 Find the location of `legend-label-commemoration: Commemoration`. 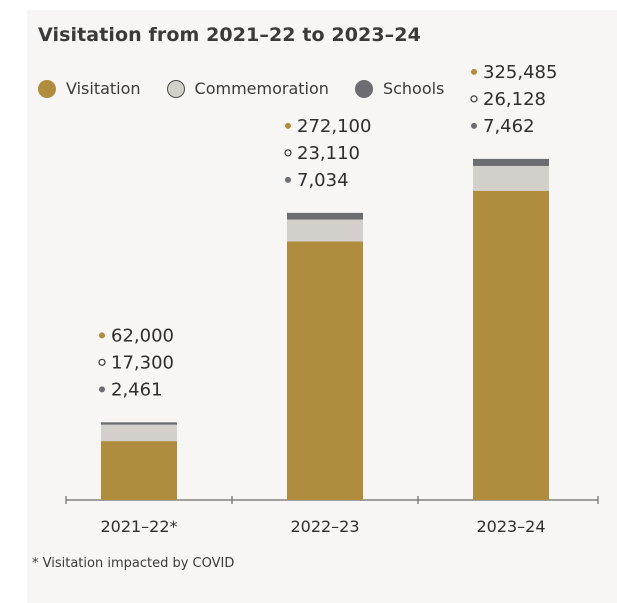

legend-label-commemoration: Commemoration is located at coordinates (261, 88).